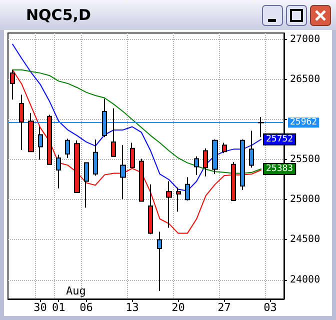 This screenshot has height=320, width=336. I want to click on y-tick-label: 27000, so click(305, 39).